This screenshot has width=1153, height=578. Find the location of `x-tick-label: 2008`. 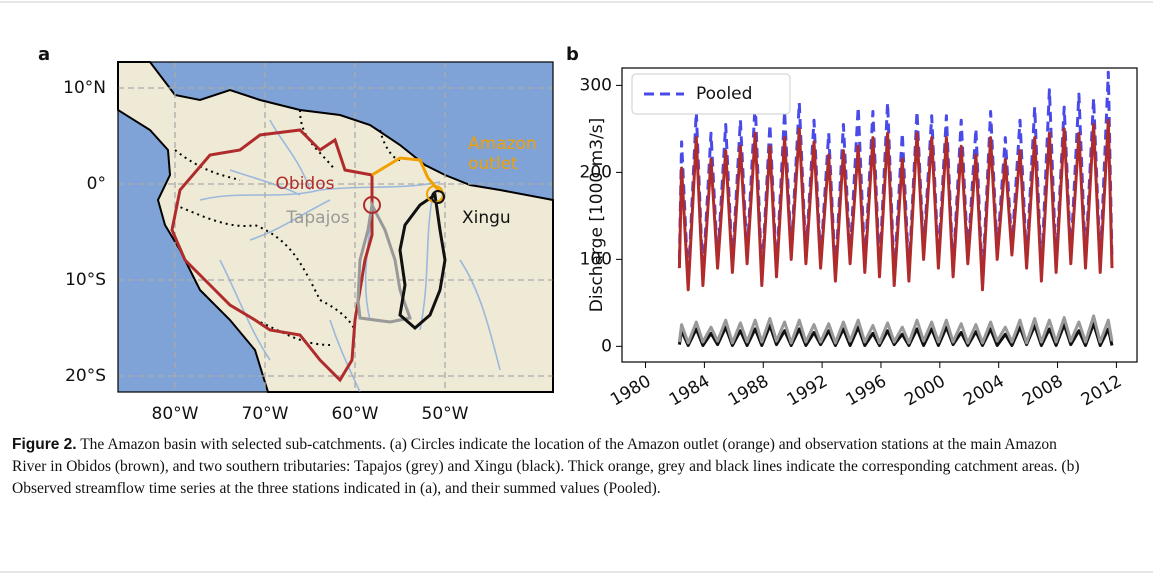

x-tick-label: 2008 is located at coordinates (1042, 390).